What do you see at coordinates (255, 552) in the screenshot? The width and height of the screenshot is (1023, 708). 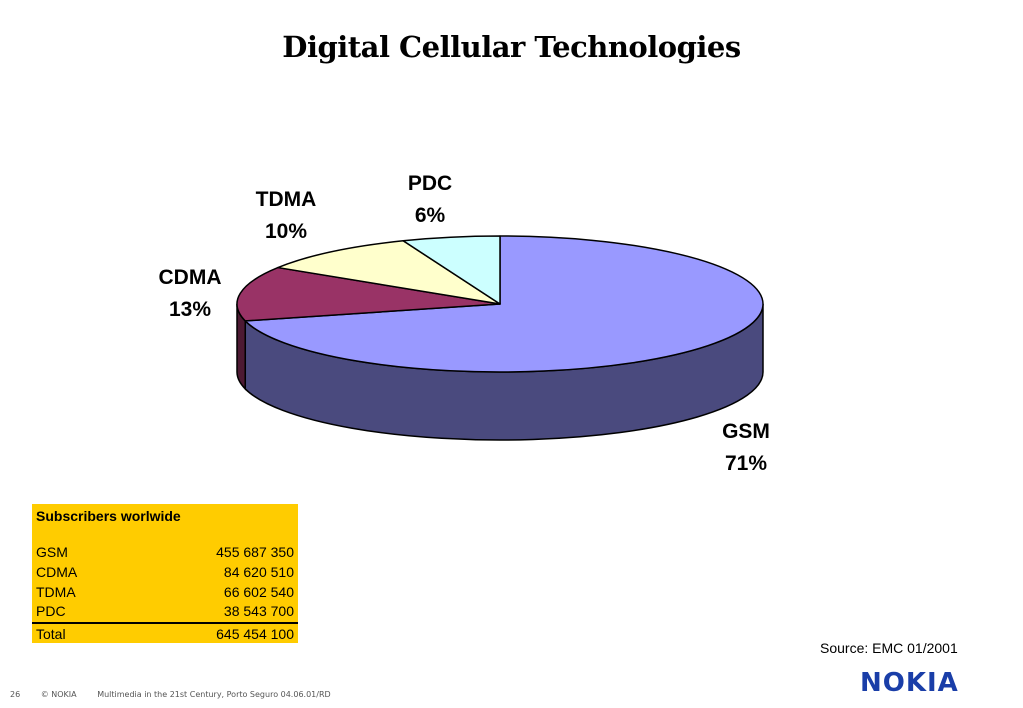 I see `table-cell-value: 455 687 350` at bounding box center [255, 552].